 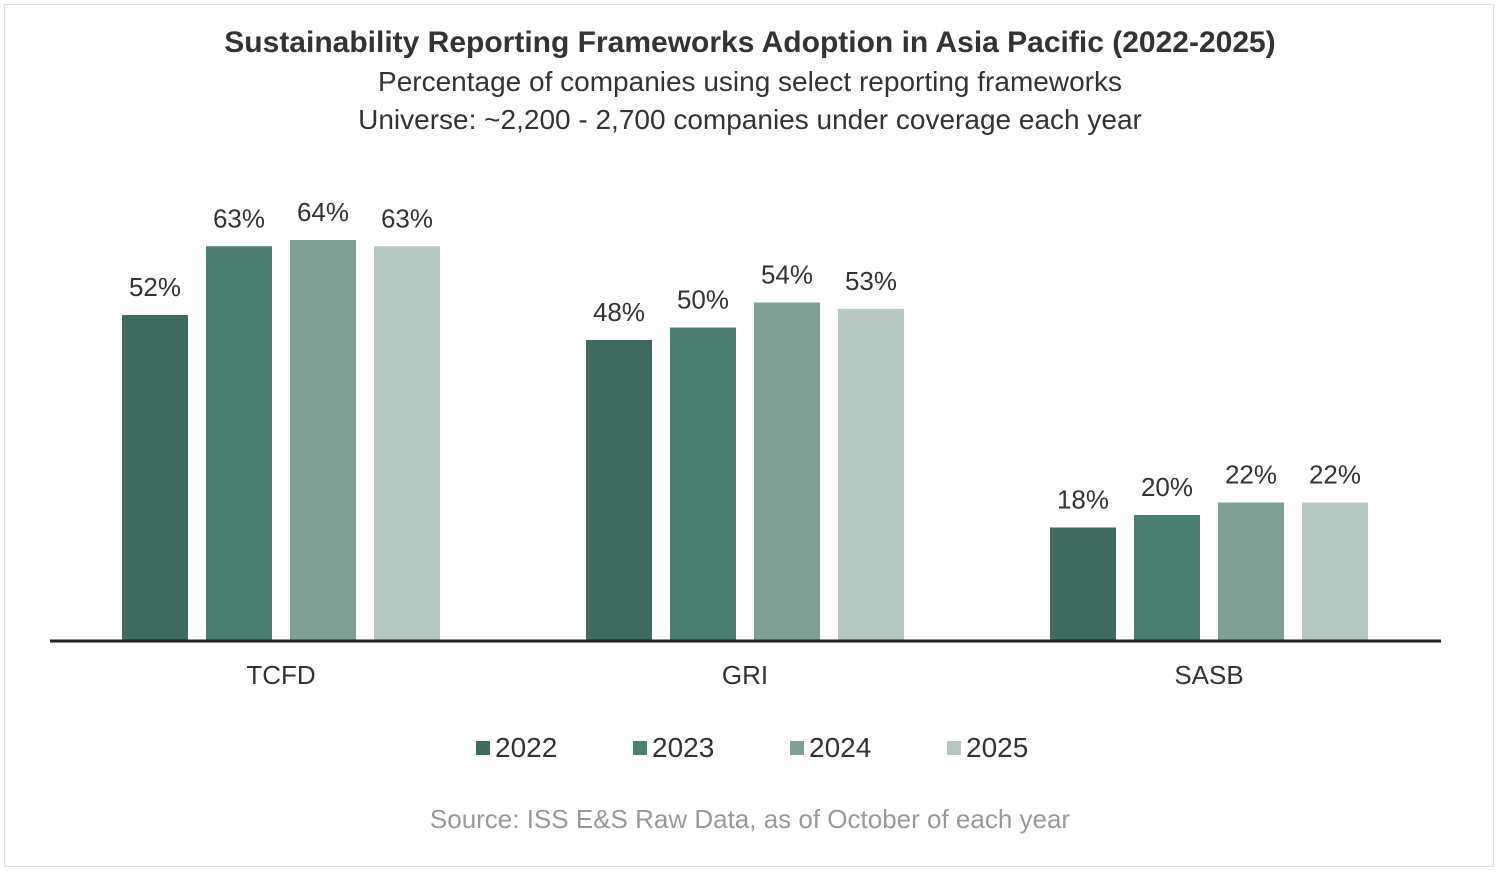 I want to click on legend-label-2023: 2023, so click(x=683, y=747).